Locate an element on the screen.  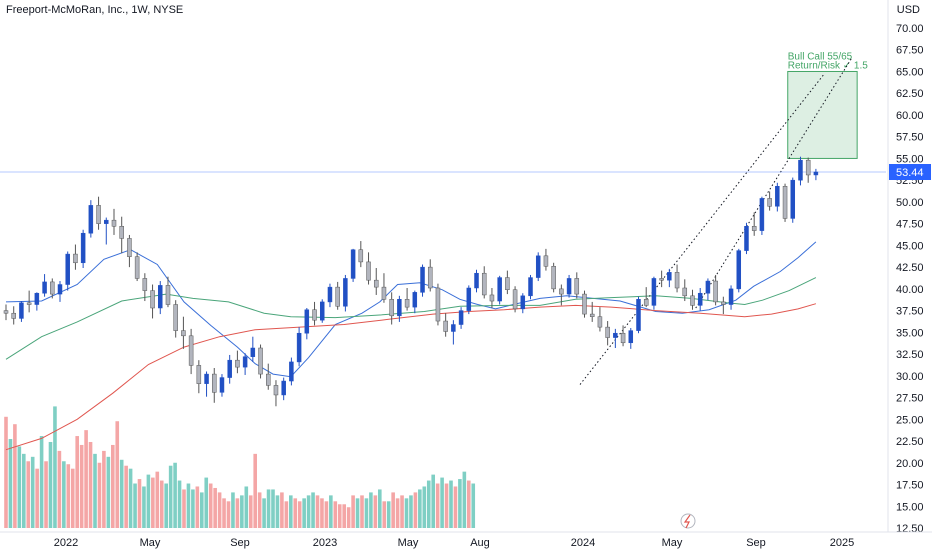
price-tick-label: 27.50 is located at coordinates (910, 399).